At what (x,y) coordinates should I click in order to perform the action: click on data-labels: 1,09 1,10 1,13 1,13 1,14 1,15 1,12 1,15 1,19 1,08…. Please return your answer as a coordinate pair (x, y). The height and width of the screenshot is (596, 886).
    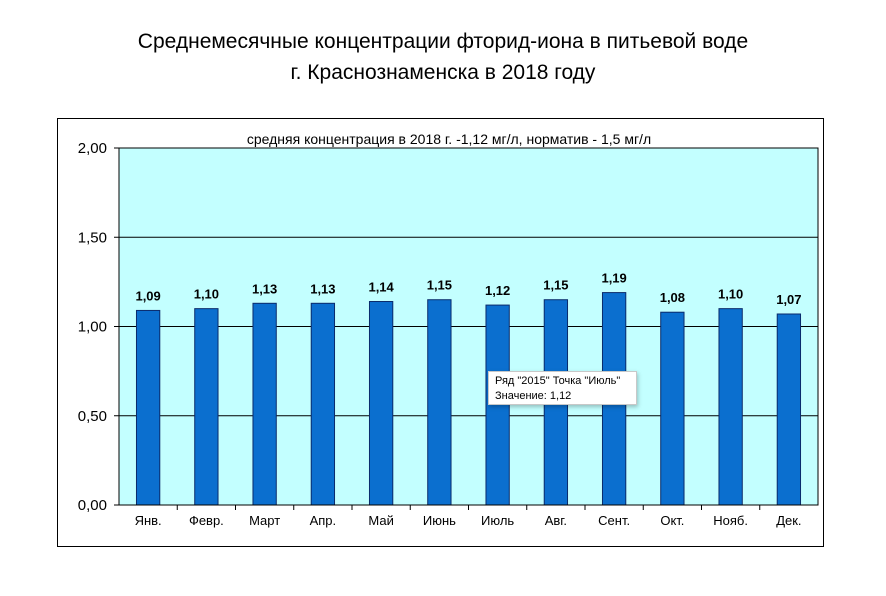
    Looking at the image, I should click on (468, 289).